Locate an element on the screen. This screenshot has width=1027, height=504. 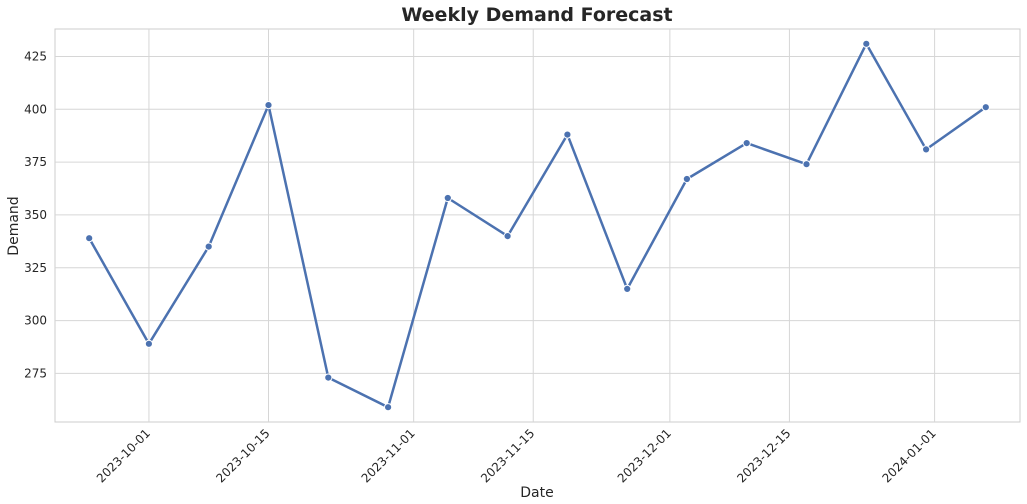
x-tick-label: 2023-11-01 is located at coordinates (388, 455).